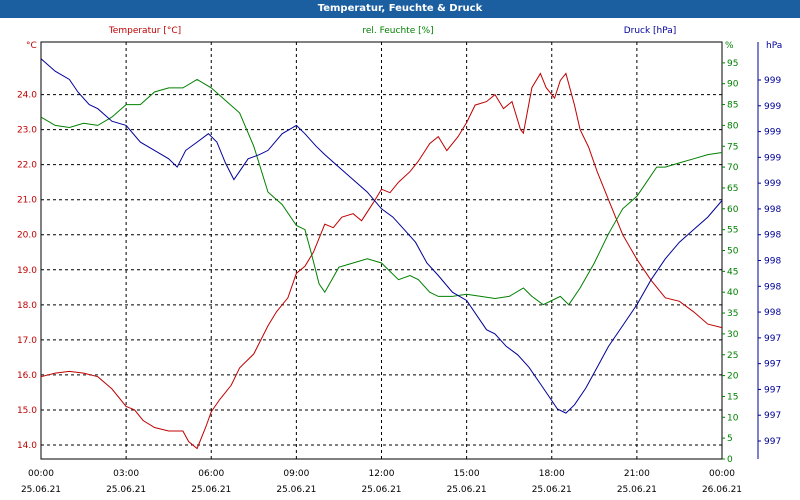  Describe the element at coordinates (774, 46) in the screenshot. I see `pressure-unit-label: hPa` at that location.